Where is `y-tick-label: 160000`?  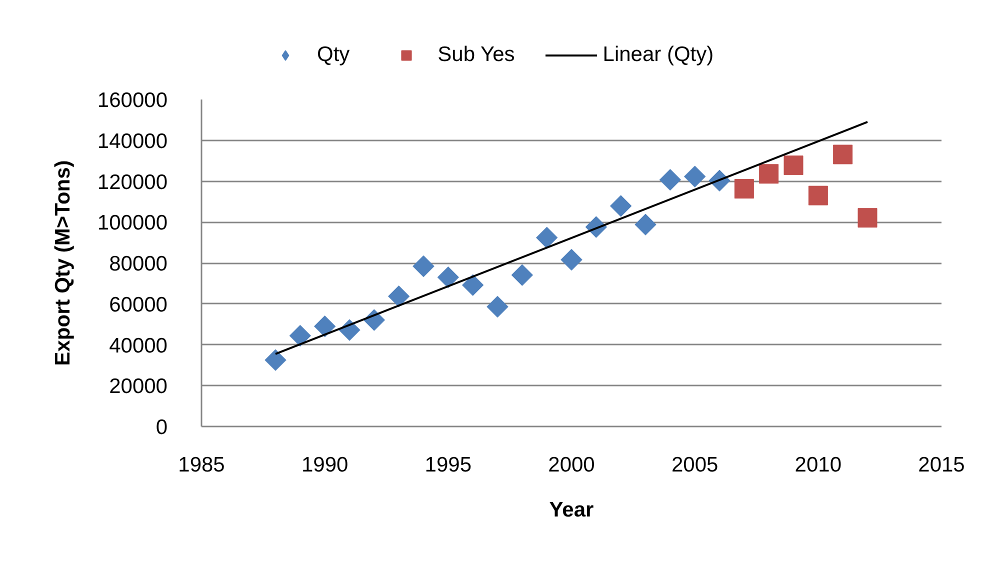
y-tick-label: 160000 is located at coordinates (132, 100).